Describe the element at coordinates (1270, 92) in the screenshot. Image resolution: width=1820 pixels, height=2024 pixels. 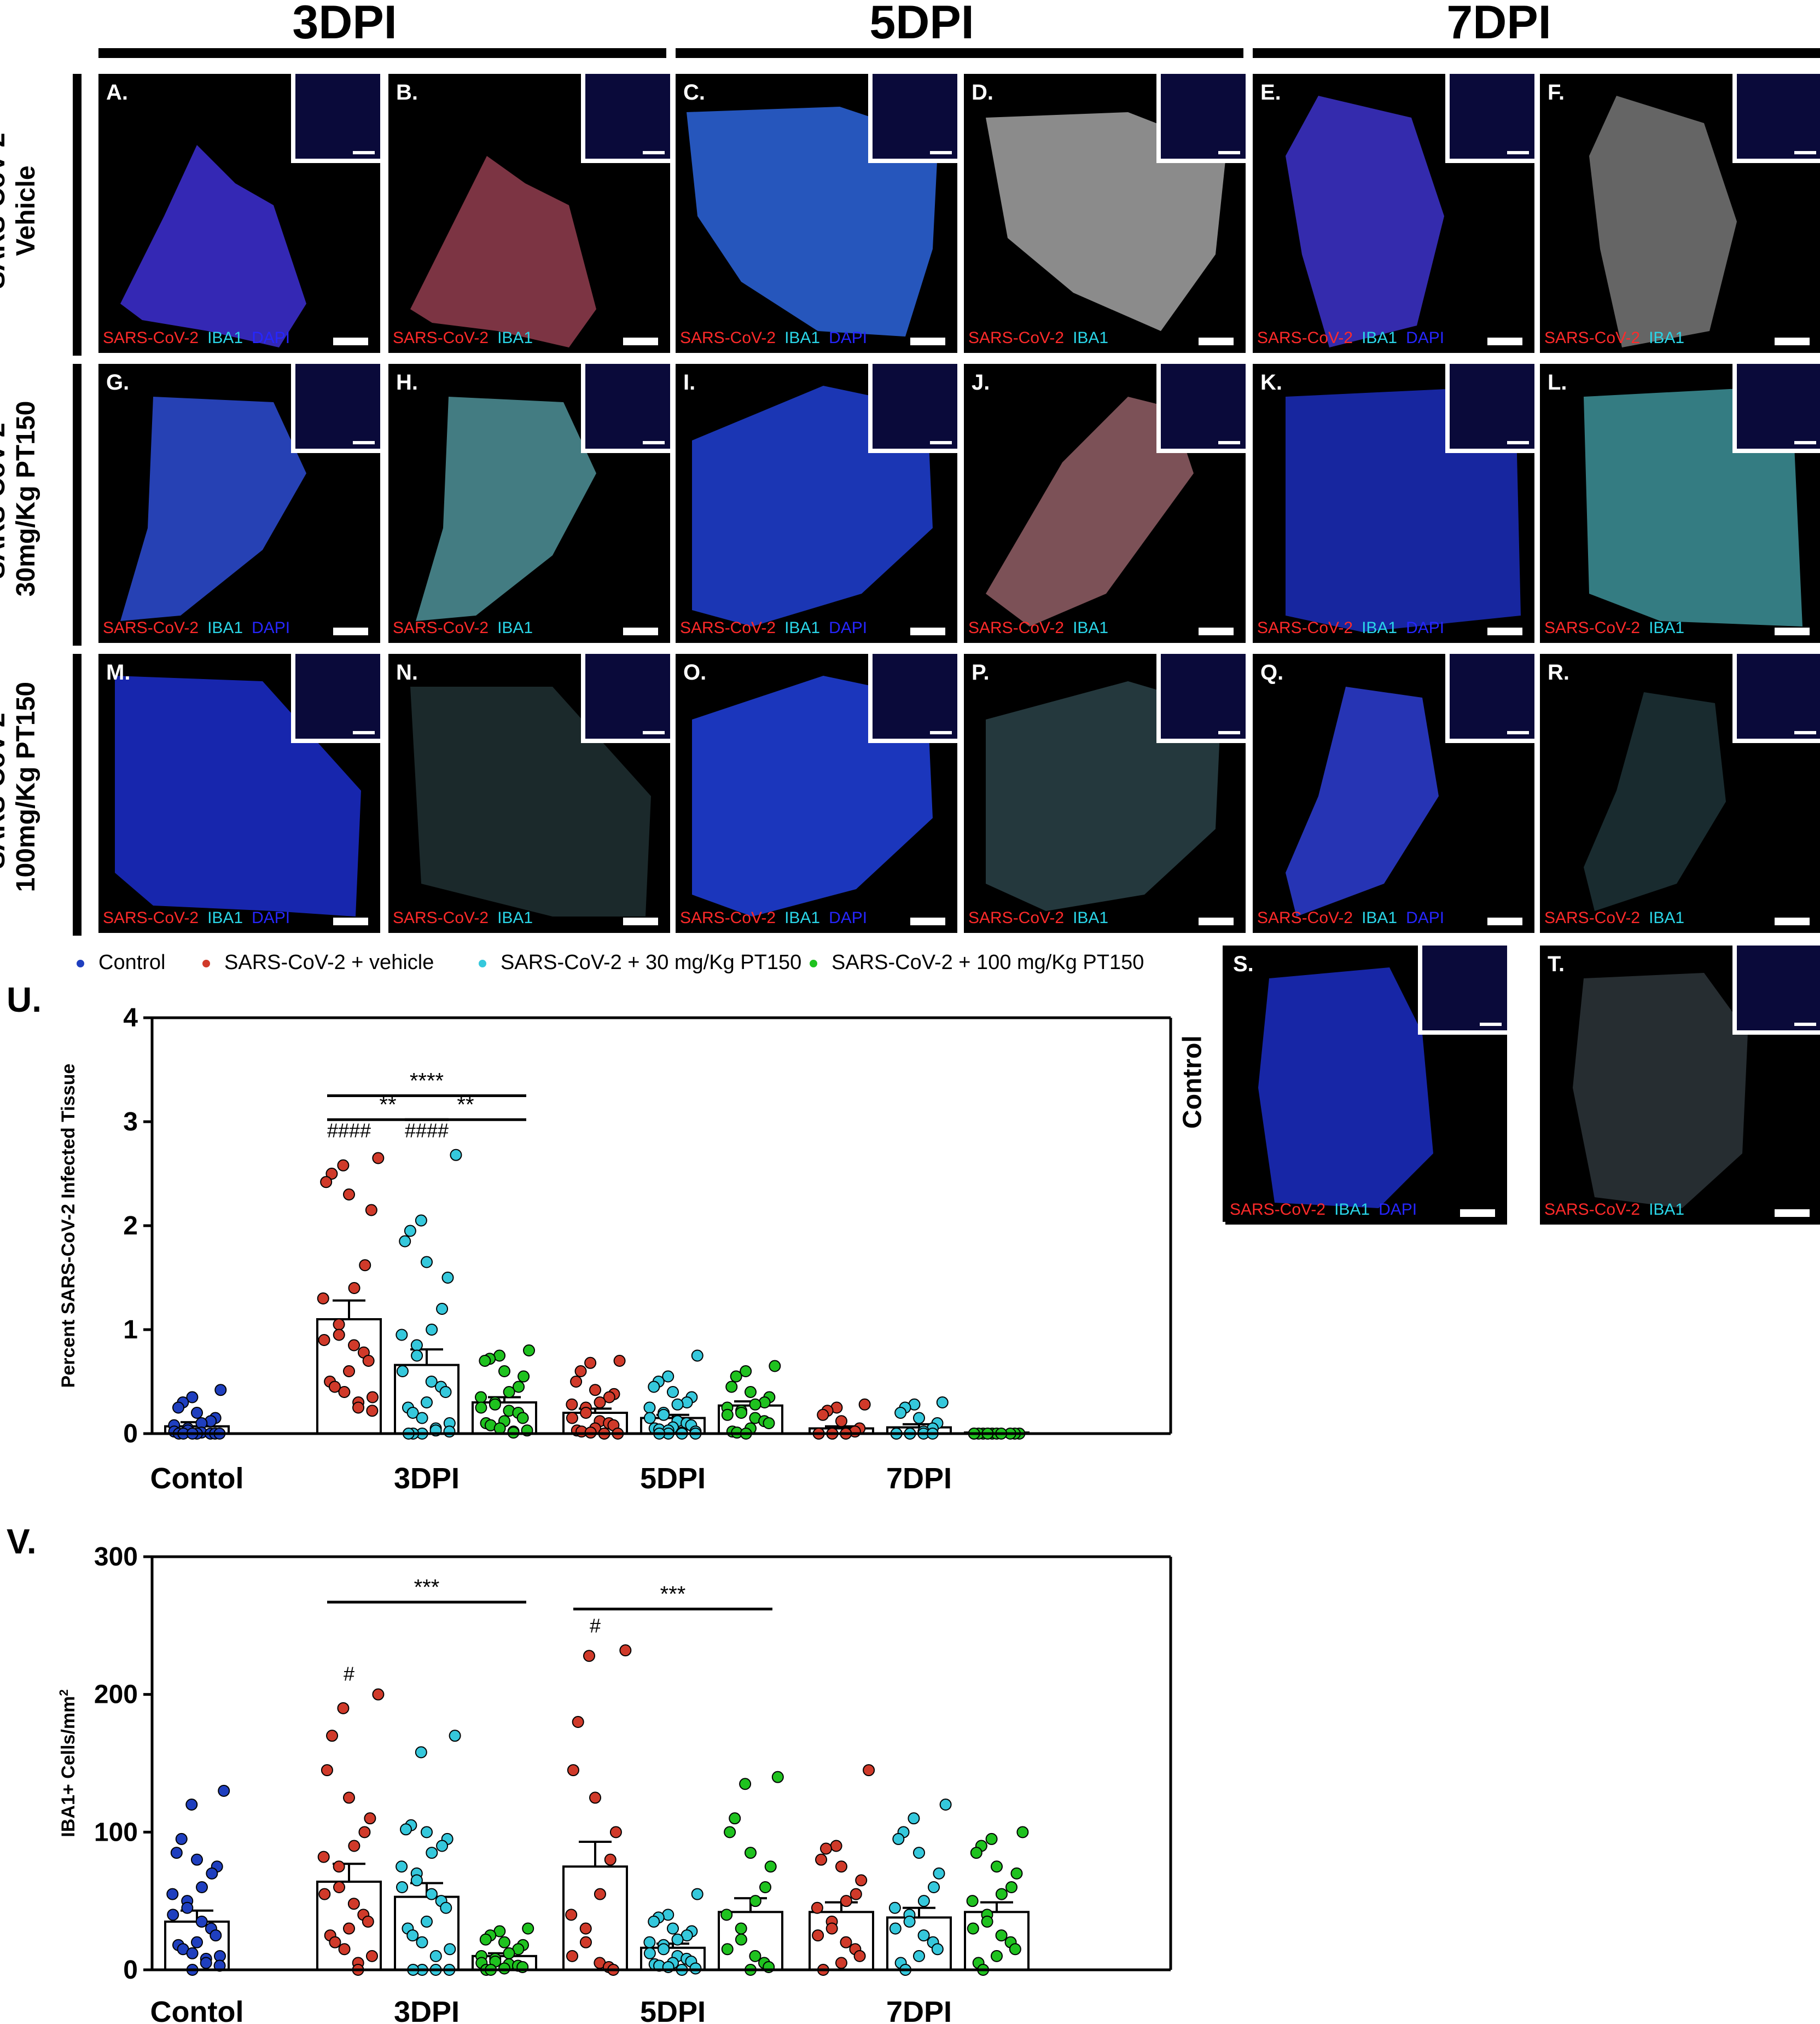
I see `panel-letter: E.` at that location.